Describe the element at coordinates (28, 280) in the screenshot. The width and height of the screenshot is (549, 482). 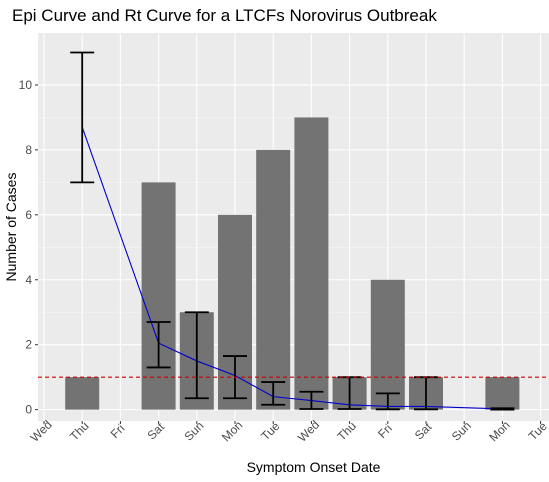
I see `y-tick-label: 4` at that location.